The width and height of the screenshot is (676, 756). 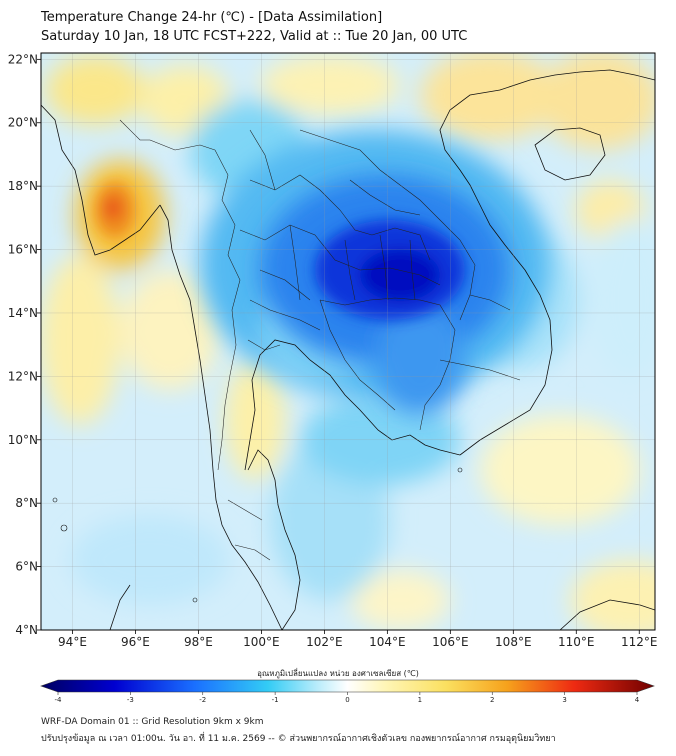 I want to click on colorbar-tick-label: -1, so click(x=275, y=700).